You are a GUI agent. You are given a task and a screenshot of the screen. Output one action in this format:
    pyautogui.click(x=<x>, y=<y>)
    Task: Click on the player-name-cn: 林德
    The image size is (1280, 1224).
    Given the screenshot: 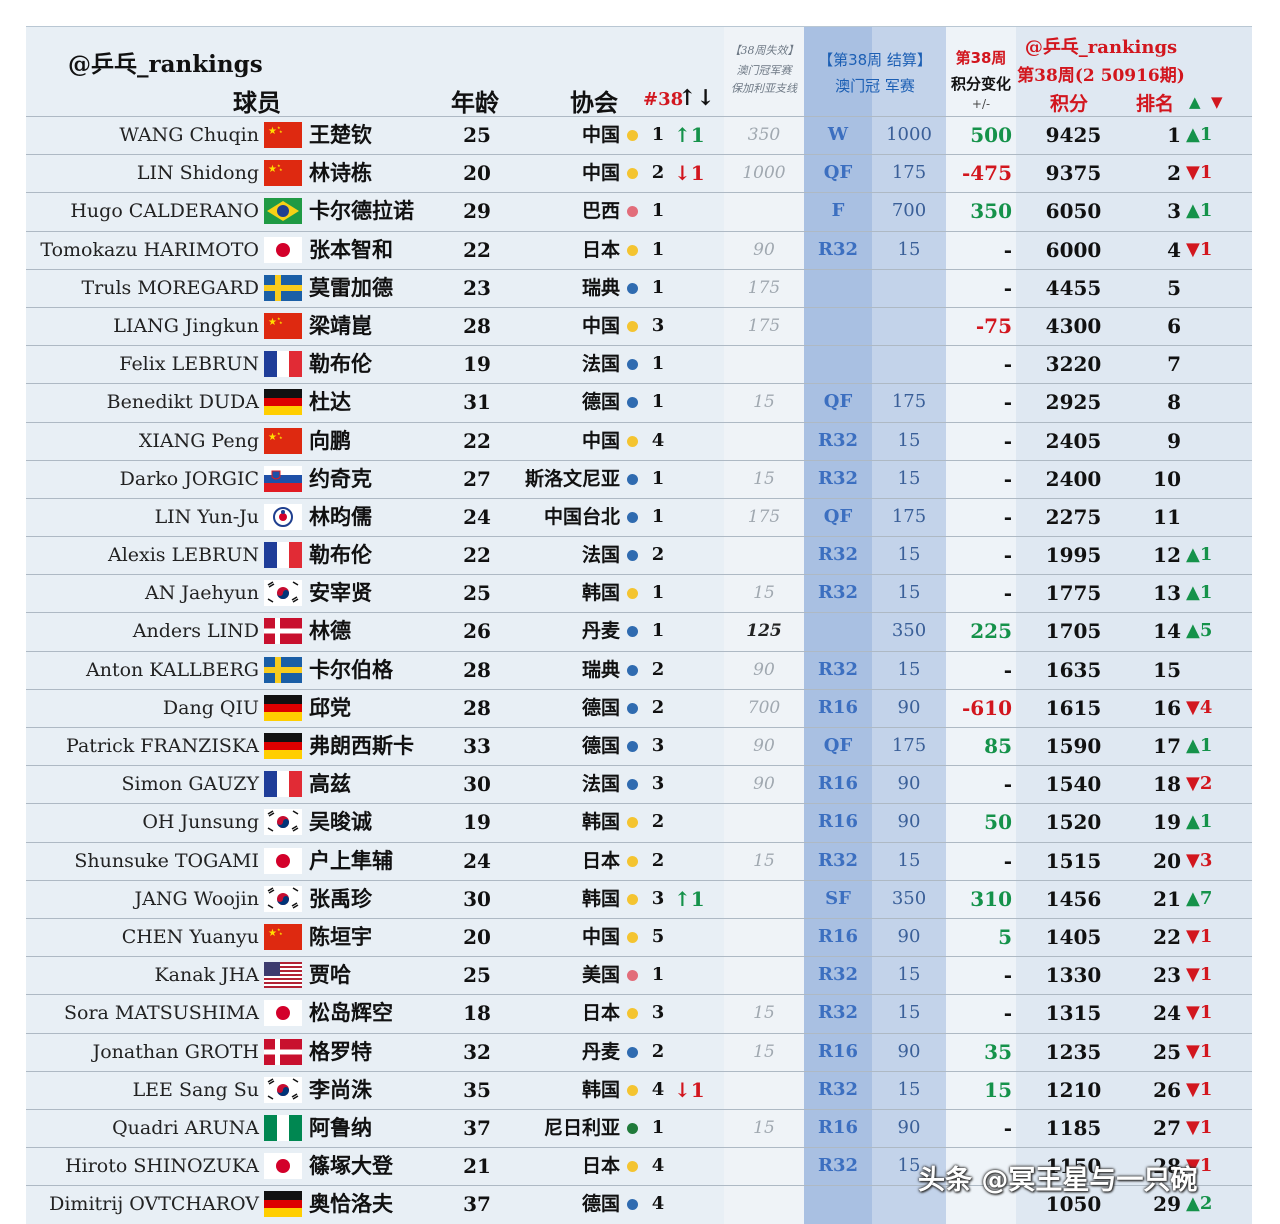 What is the action you would take?
    pyautogui.click(x=330, y=631)
    